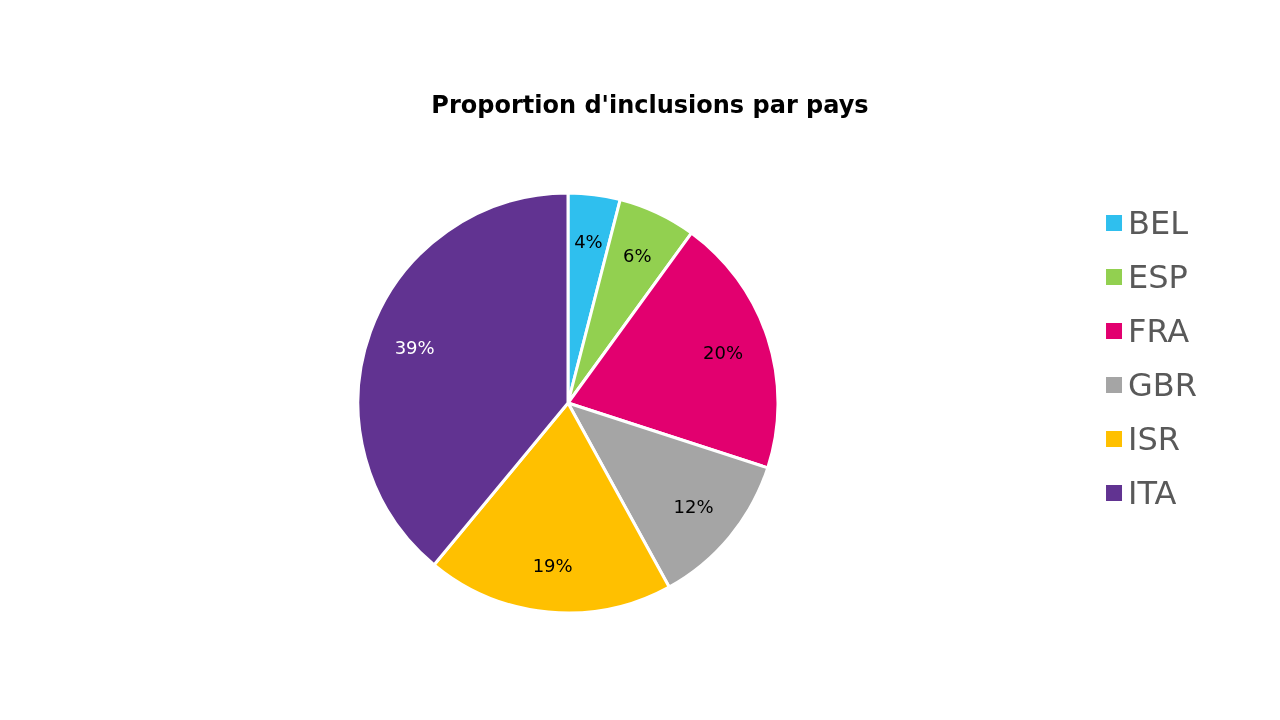 The height and width of the screenshot is (720, 1280). Describe the element at coordinates (1158, 223) in the screenshot. I see `legend-label: BEL` at that location.